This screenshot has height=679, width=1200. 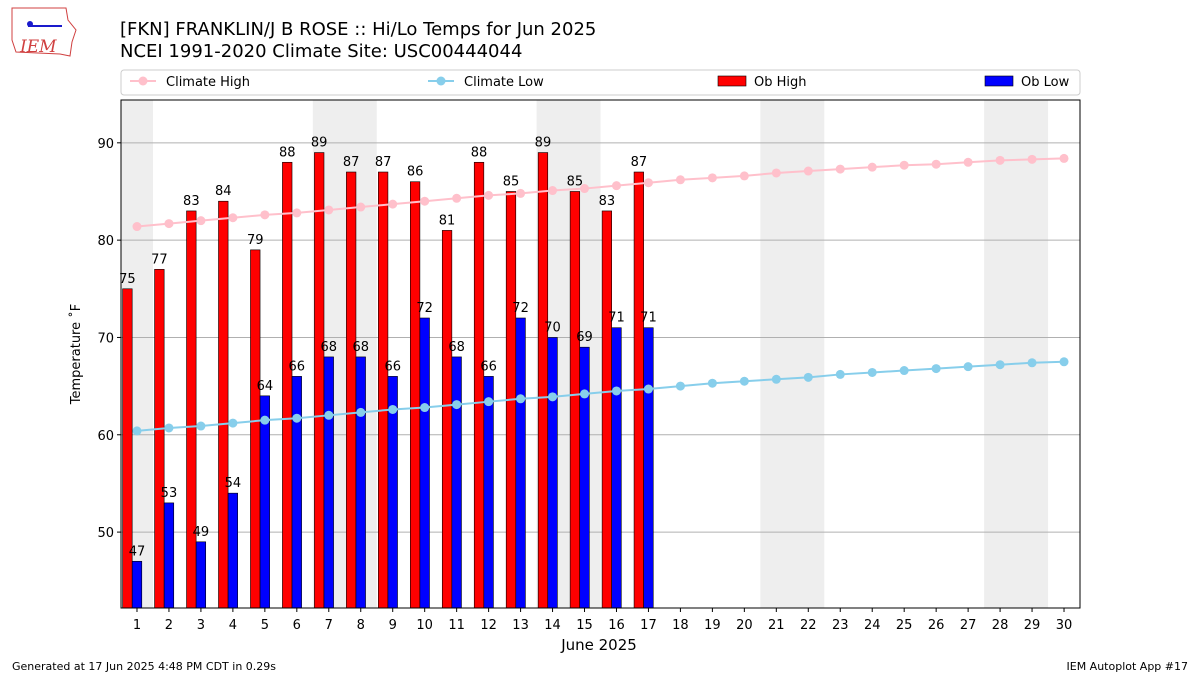 What do you see at coordinates (127, 279) in the screenshot?
I see `data-label: 75` at bounding box center [127, 279].